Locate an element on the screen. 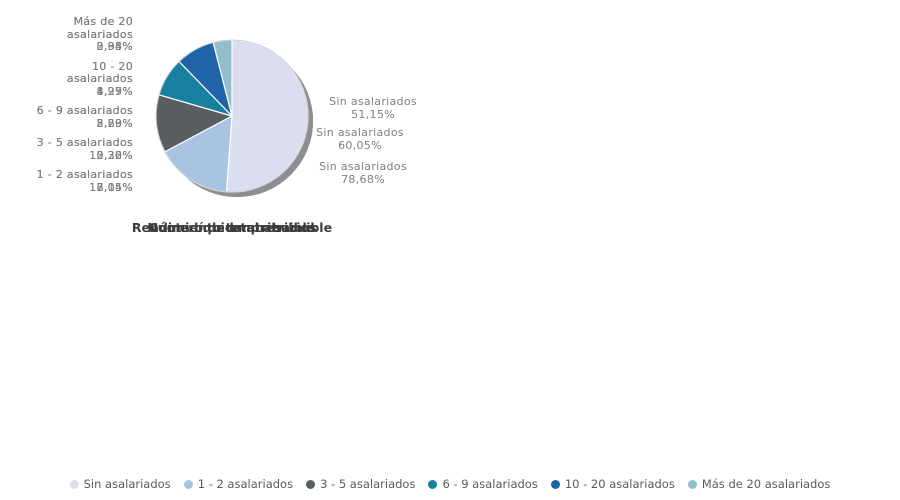  legend-label: 1 - 2 asalariados is located at coordinates (245, 484).